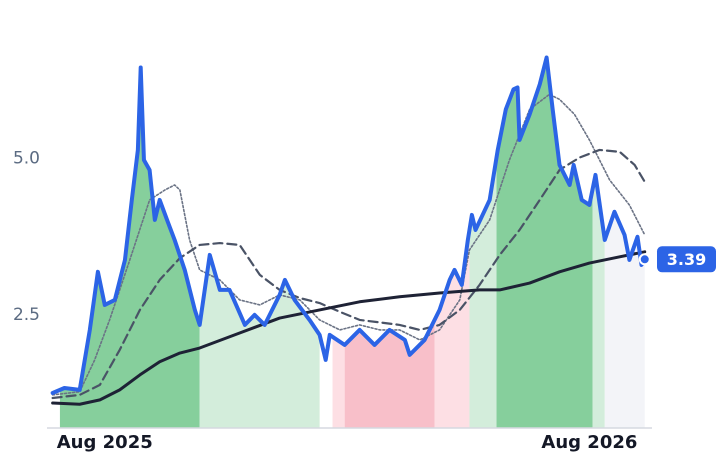 The image size is (718, 464). Describe the element at coordinates (589, 442) in the screenshot. I see `x-tick-label: Aug 2026` at that location.